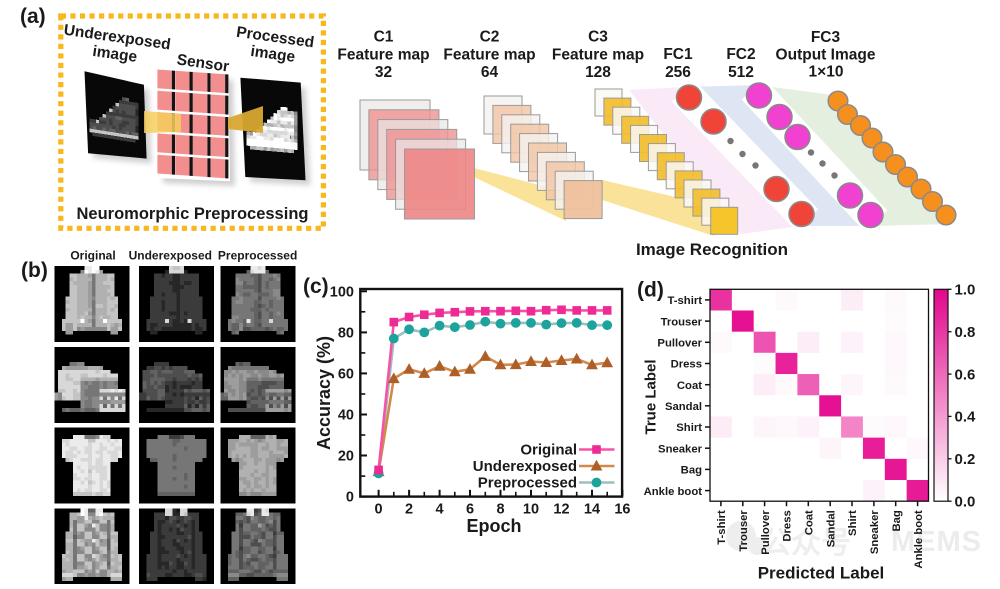  What do you see at coordinates (965, 374) in the screenshot?
I see `svg-text: 0.6` at bounding box center [965, 374].